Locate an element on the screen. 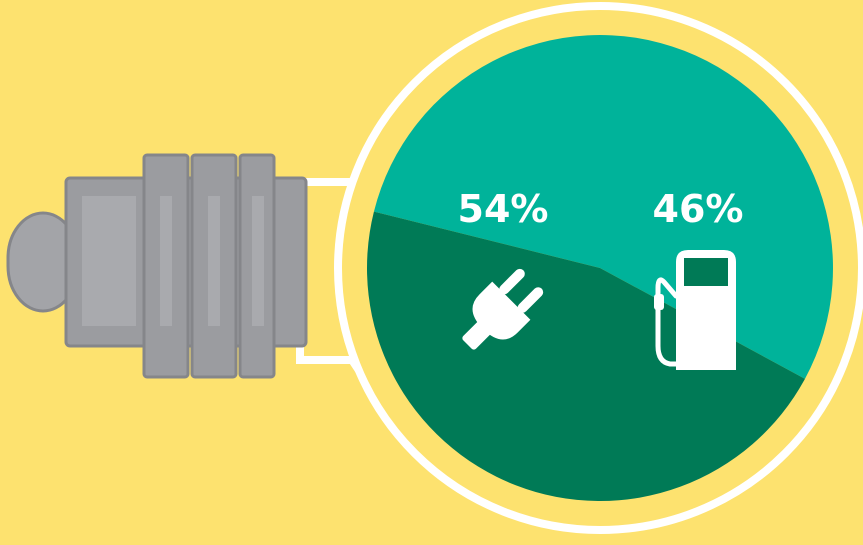 This screenshot has height=545, width=863. bulb-base is located at coordinates (157, 266).